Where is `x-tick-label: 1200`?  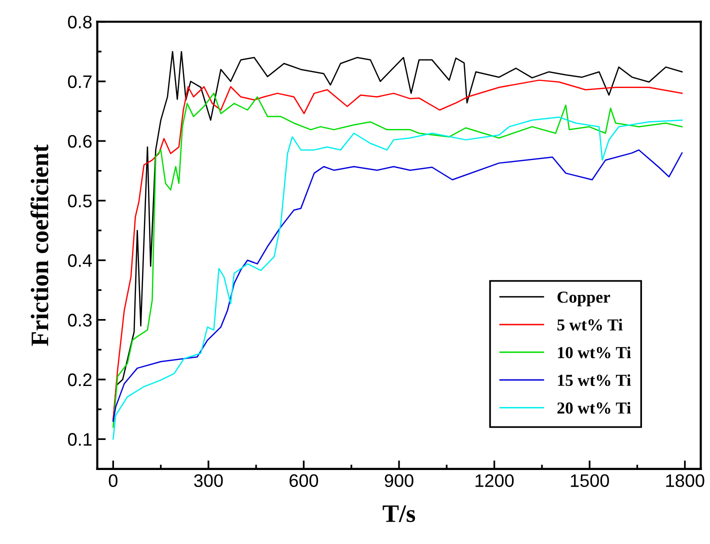
x-tick-label: 1200 is located at coordinates (495, 481).